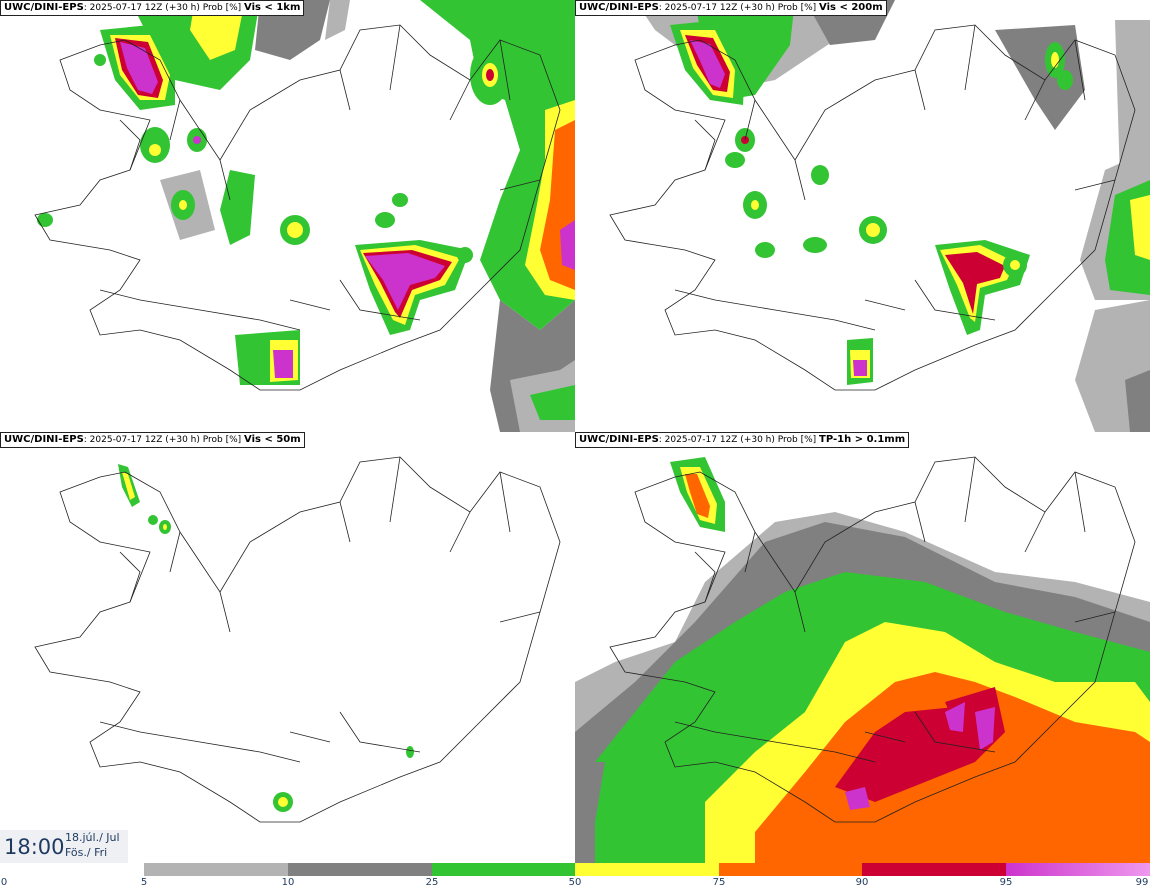 Image resolution: width=1150 pixels, height=891 pixels. What do you see at coordinates (851, 7) in the screenshot?
I see `variable-name: Vis < 200m` at bounding box center [851, 7].